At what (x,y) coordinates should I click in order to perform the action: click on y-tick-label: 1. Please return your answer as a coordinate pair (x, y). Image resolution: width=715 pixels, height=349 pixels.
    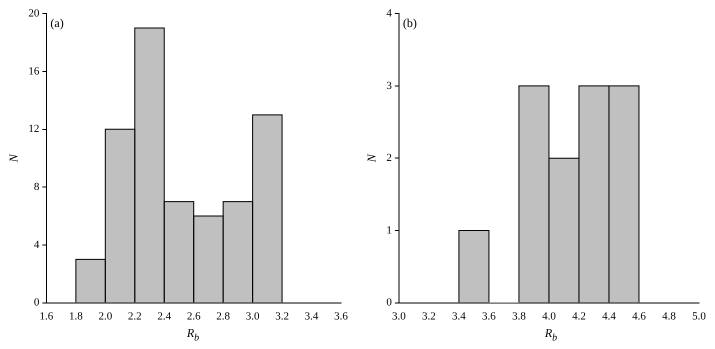
    Looking at the image, I should click on (389, 230).